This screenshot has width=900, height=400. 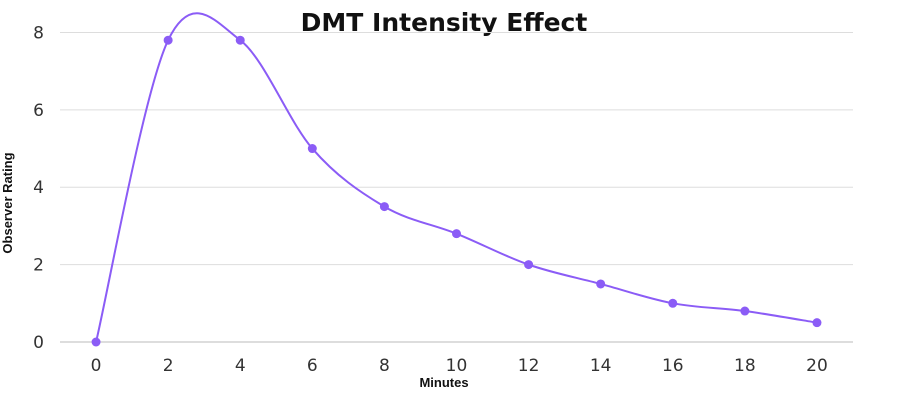 I want to click on x-axis: 0 2 4 6 8 10 12 14 16 18 20, so click(x=459, y=366).